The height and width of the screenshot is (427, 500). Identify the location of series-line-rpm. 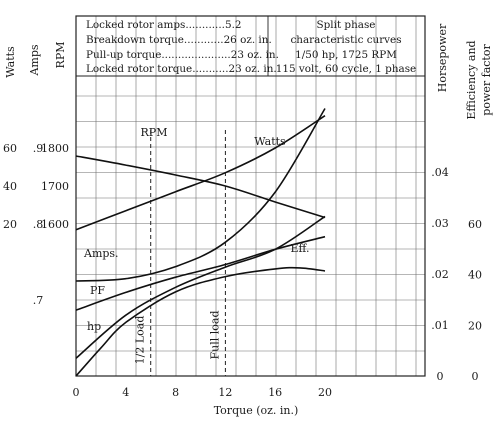
(200, 187).